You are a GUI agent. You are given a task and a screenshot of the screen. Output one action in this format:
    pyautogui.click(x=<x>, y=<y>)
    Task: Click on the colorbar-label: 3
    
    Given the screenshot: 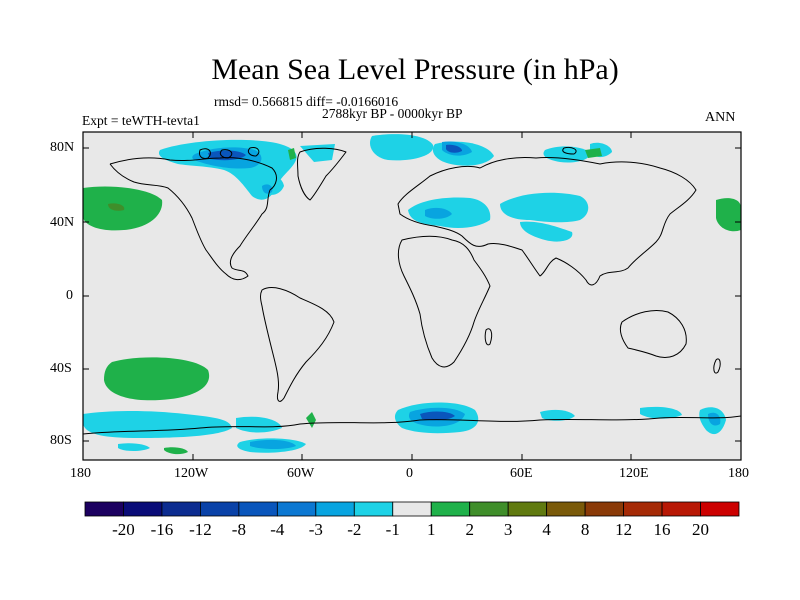 What is the action you would take?
    pyautogui.click(x=508, y=529)
    